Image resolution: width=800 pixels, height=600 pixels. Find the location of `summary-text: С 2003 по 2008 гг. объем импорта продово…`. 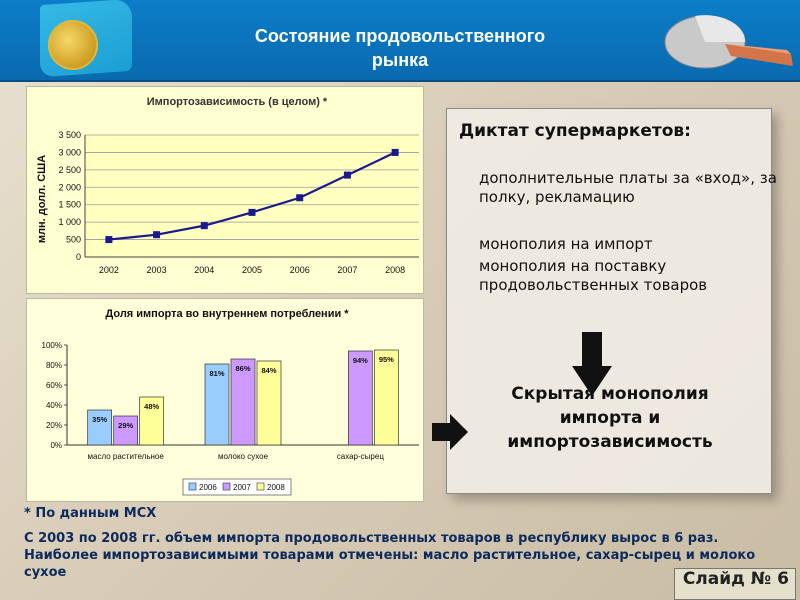

summary-text: С 2003 по 2008 гг. объем импорта продово… is located at coordinates (390, 555).